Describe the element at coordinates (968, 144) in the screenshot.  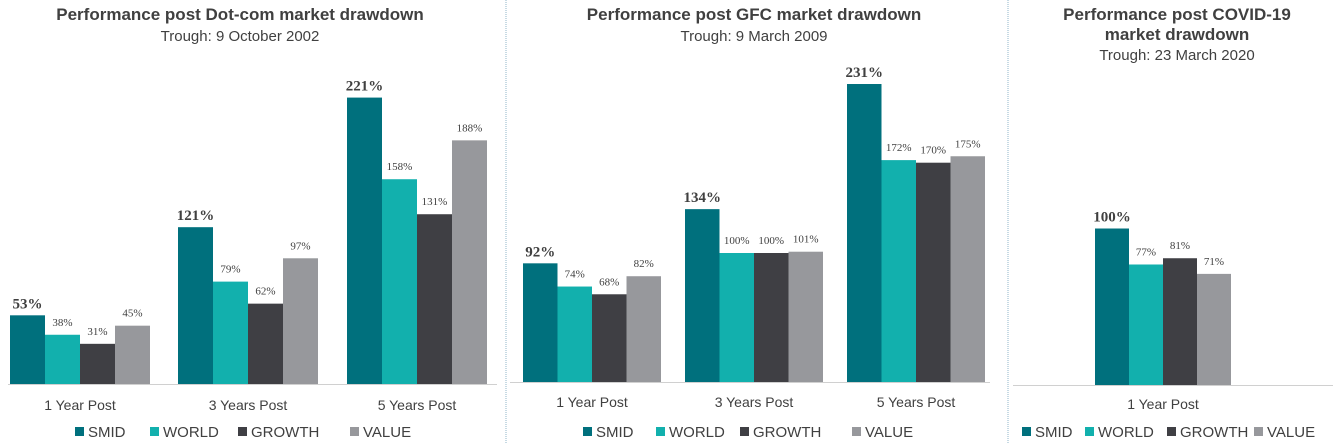
I see `data-label-value-3: 175%` at that location.